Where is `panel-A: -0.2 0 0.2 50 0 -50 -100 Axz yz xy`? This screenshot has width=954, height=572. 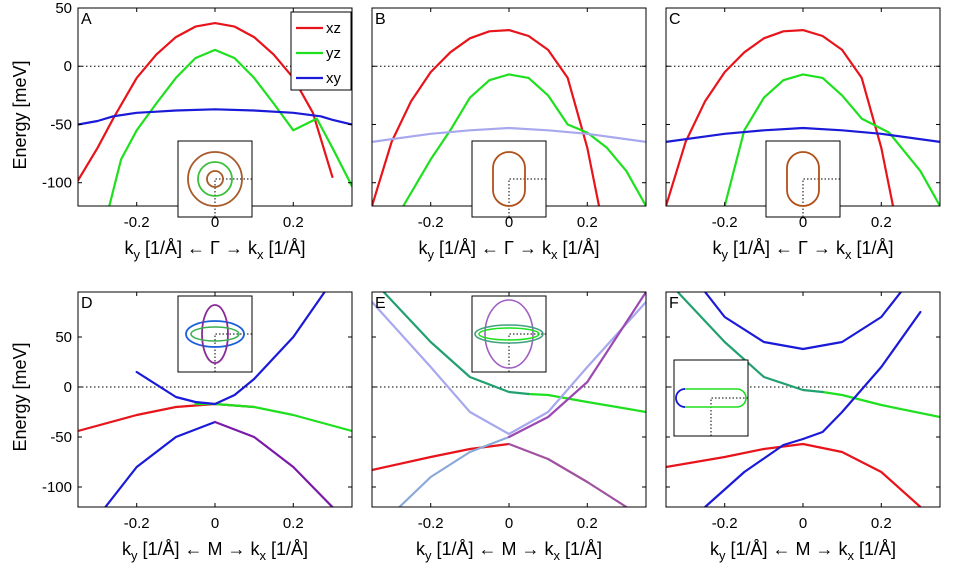
panel-A: -0.2 0 0.2 50 0 -50 -100 Axz yz xy is located at coordinates (197, 115).